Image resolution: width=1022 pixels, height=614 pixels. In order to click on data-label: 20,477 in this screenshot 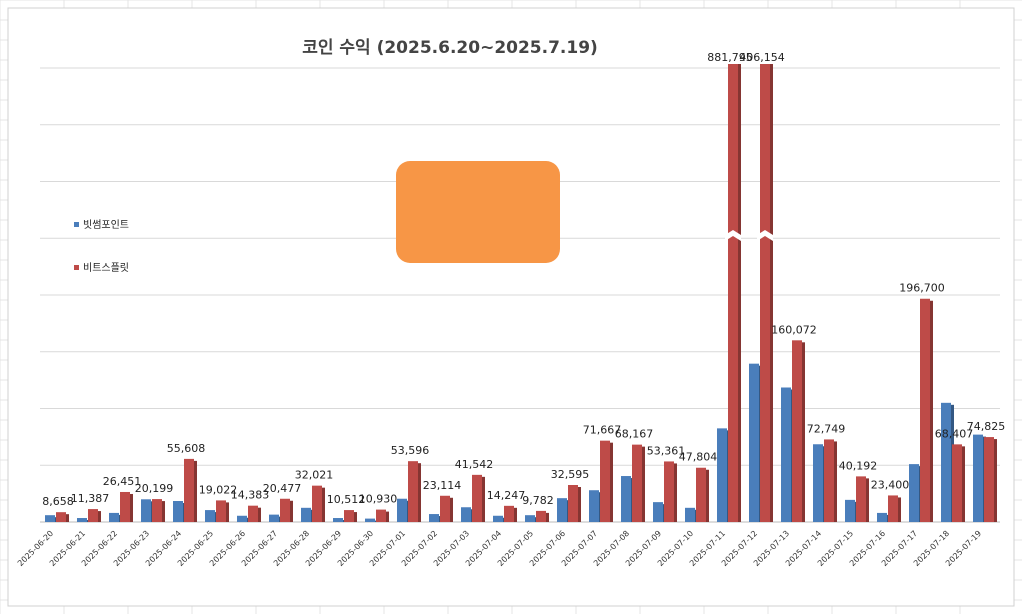, I will do `click(282, 488)`.